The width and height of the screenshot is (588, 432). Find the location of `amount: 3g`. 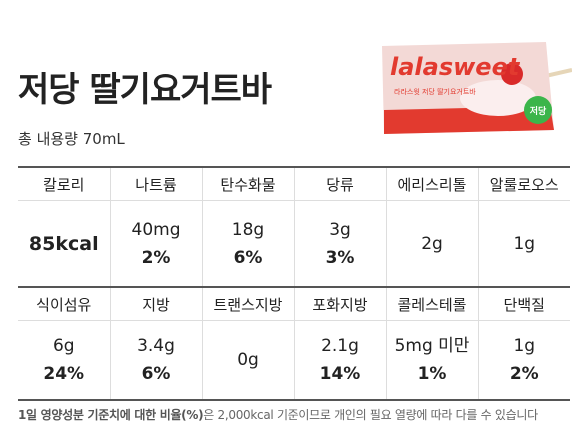

amount: 3g is located at coordinates (340, 229).